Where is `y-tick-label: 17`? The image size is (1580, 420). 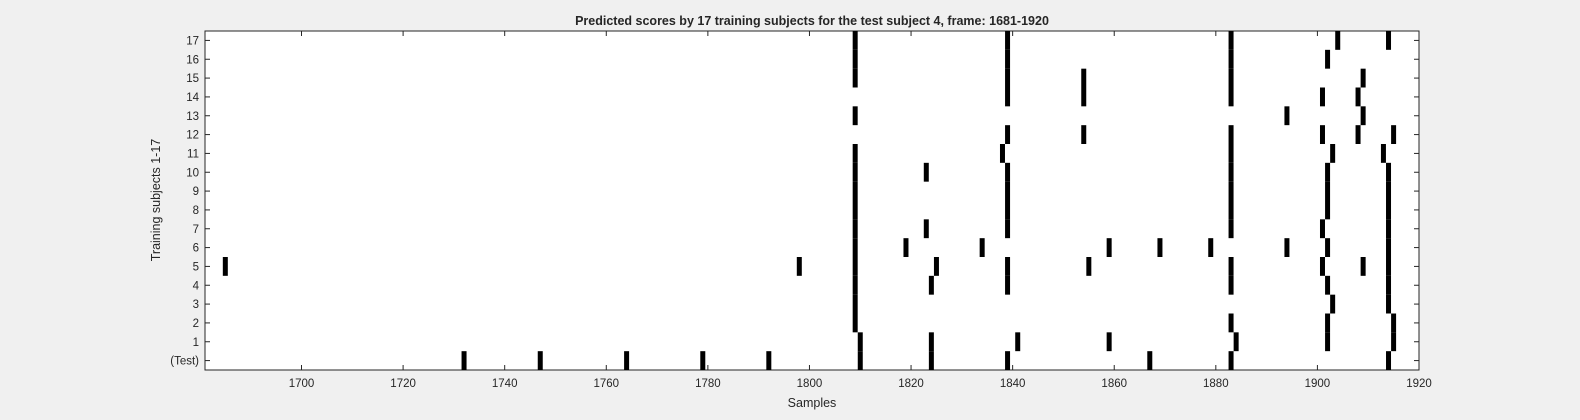 y-tick-label: 17 is located at coordinates (192, 41).